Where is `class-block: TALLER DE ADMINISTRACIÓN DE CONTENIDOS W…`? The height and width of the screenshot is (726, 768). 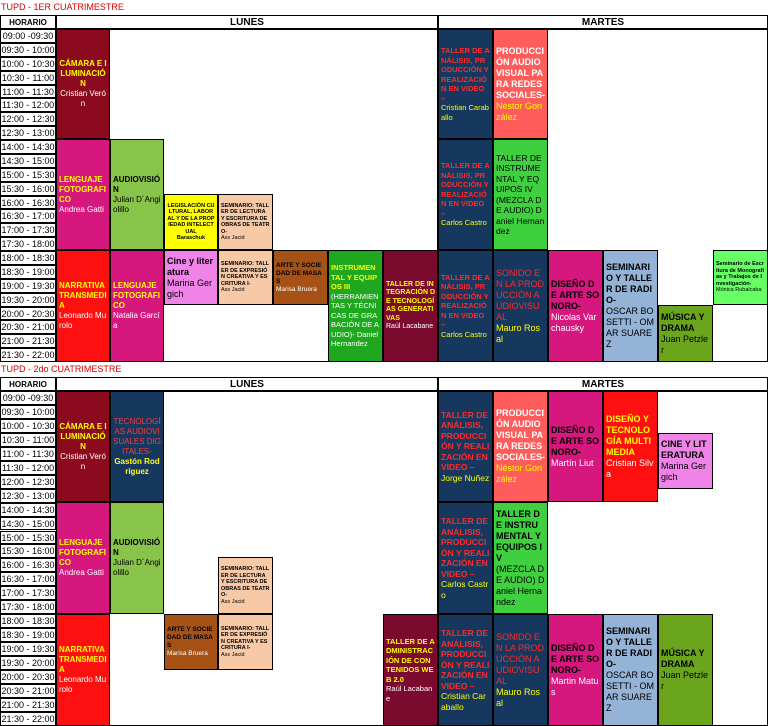 class-block: TALLER DE ADMINISTRACIÓN DE CONTENIDOS W… is located at coordinates (410, 670).